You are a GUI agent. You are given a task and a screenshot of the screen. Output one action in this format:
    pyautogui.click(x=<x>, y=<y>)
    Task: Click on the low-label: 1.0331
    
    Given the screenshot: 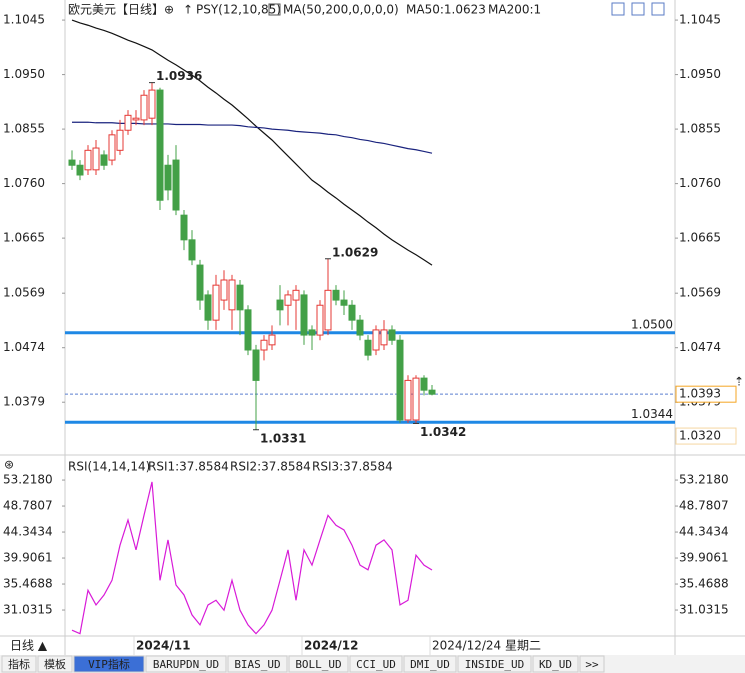 What is the action you would take?
    pyautogui.click(x=283, y=438)
    